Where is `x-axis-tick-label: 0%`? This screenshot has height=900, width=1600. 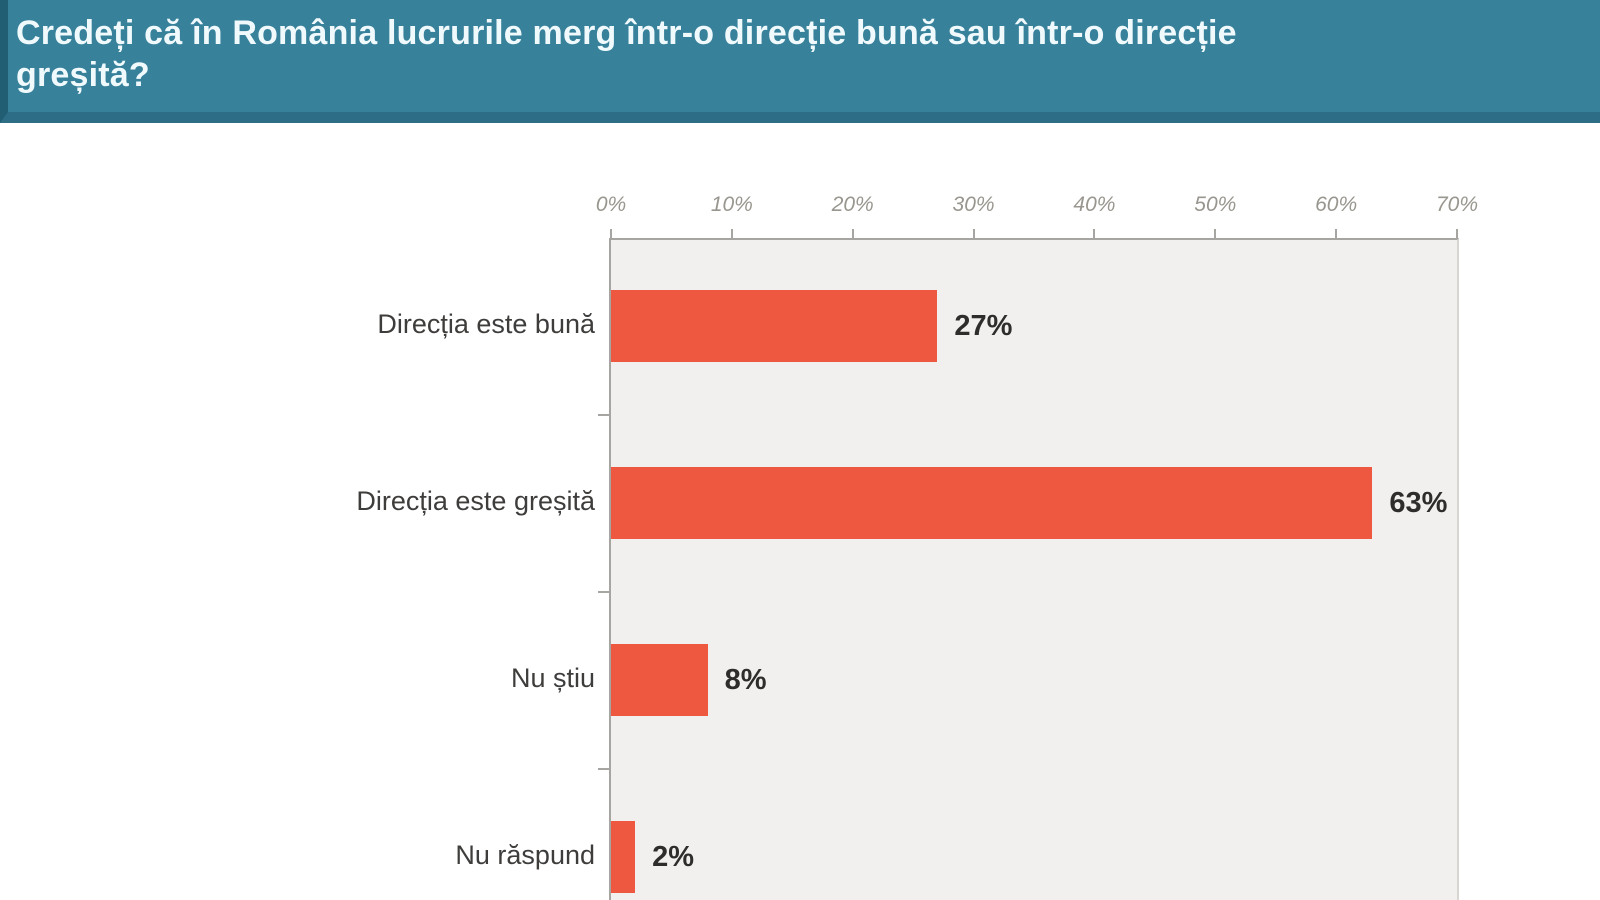 x-axis-tick-label: 0% is located at coordinates (611, 204).